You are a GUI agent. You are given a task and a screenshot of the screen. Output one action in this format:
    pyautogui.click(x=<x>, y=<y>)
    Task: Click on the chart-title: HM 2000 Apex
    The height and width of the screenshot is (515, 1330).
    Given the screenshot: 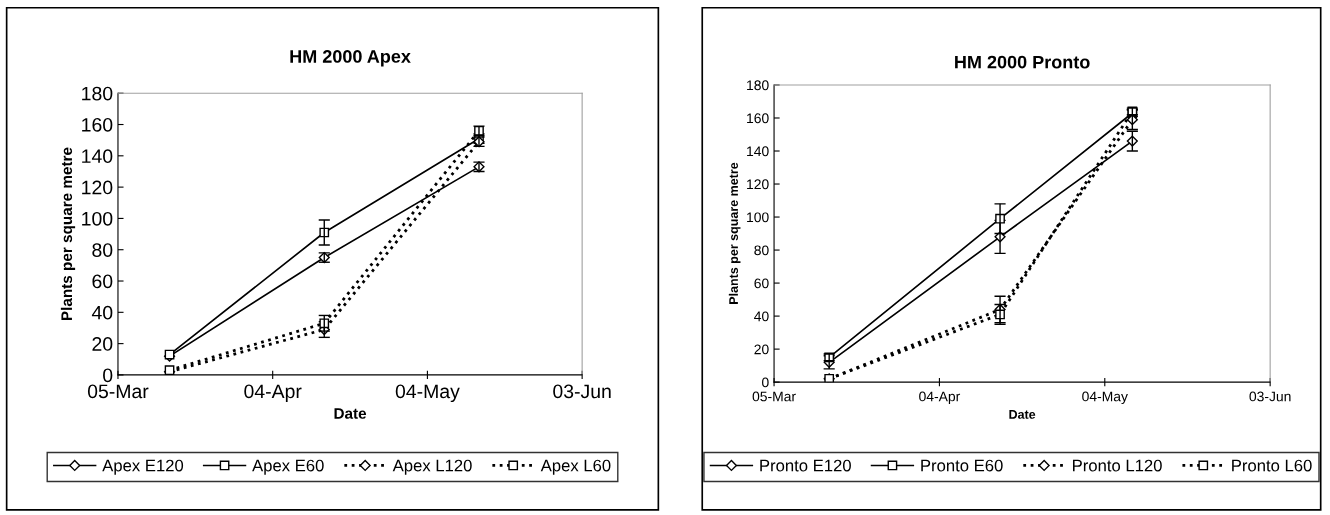 What is the action you would take?
    pyautogui.click(x=350, y=58)
    